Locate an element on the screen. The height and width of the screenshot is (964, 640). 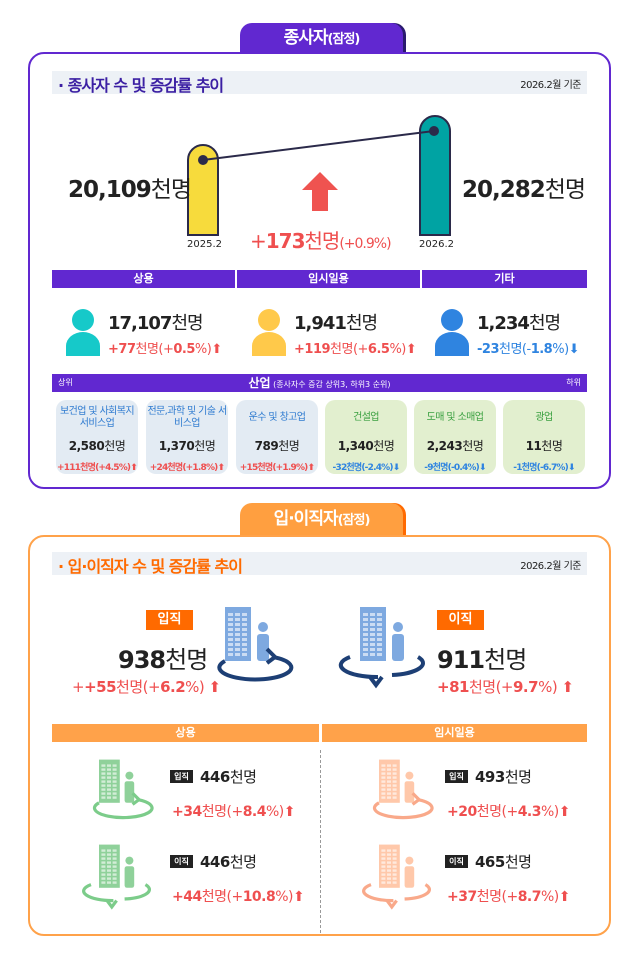
industry-card: 전문,과학 및 기술 서비스업 1,370천명 +24천명(+1.8%)⬆ is located at coordinates (187, 437).